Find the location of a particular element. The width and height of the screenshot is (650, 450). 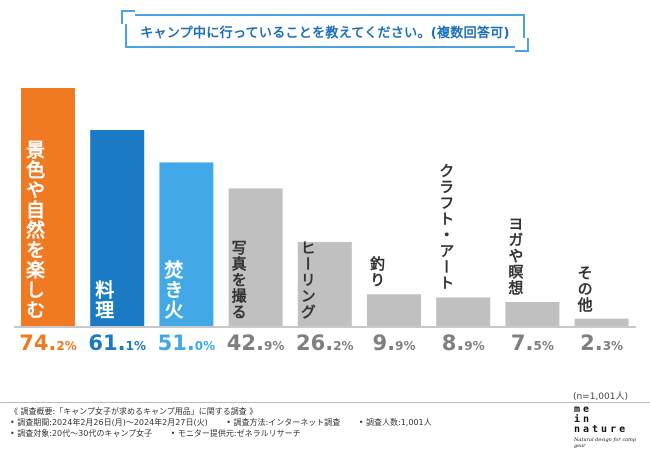

logo-line-3: nature is located at coordinates (601, 429).